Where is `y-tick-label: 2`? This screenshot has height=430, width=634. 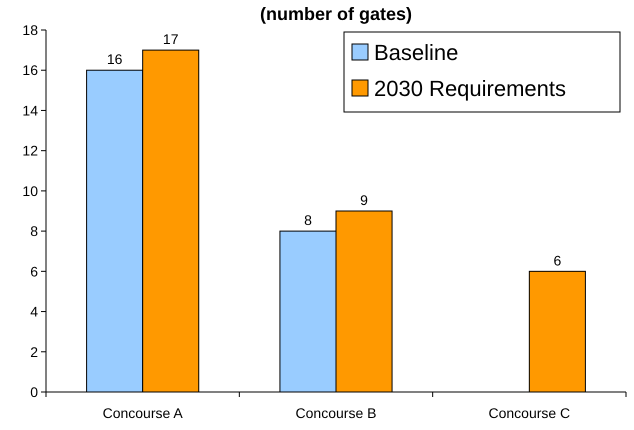
y-tick-label: 2 is located at coordinates (34, 352).